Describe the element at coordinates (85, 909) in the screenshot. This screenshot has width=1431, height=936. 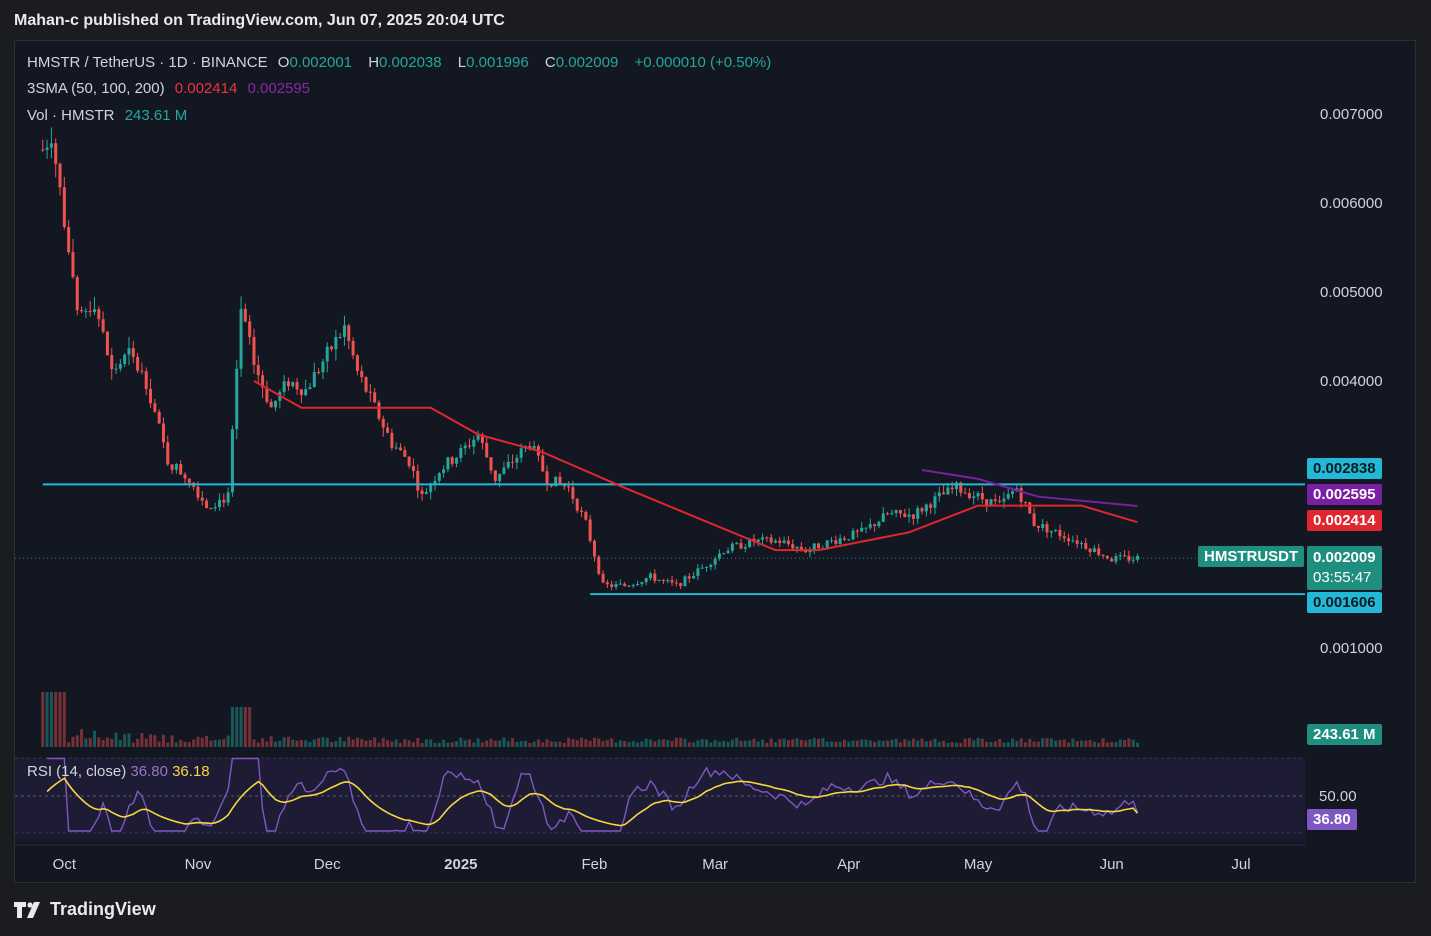
I see `tradingview-logo: TradingView` at that location.